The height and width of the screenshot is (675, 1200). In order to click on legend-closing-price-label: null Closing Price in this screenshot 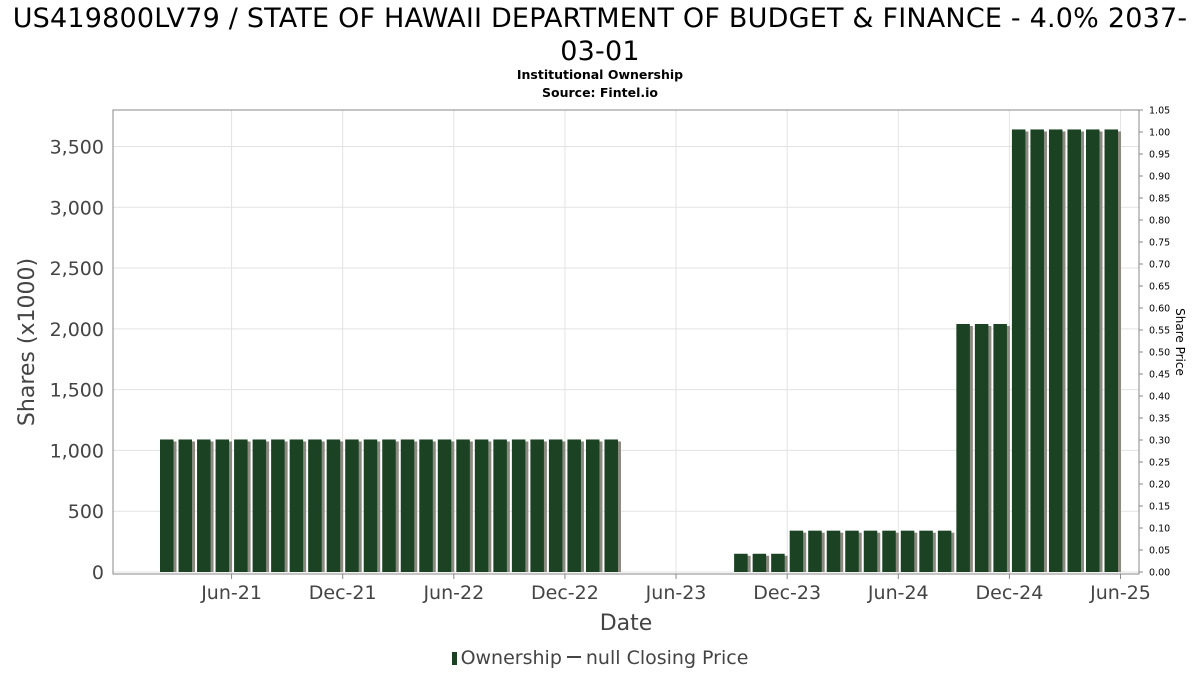, I will do `click(667, 658)`.